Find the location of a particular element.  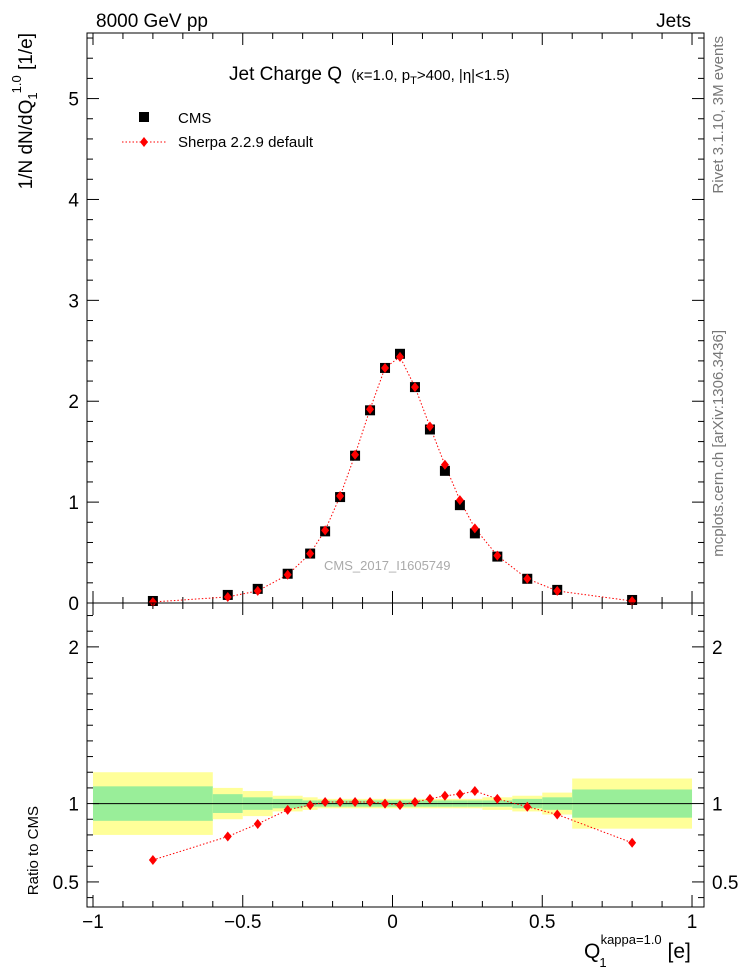

main-y-tick-label: 2 is located at coordinates (73, 402).